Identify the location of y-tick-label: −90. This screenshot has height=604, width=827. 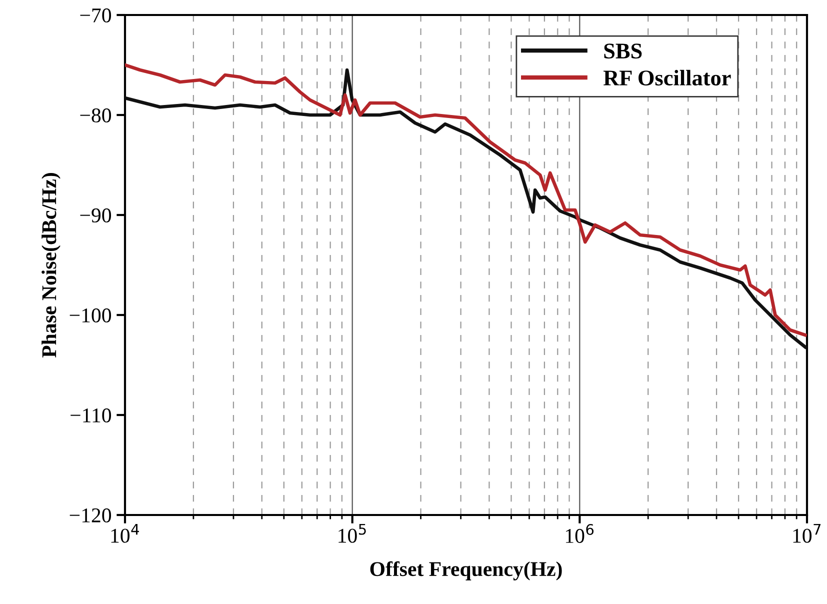
(96, 215).